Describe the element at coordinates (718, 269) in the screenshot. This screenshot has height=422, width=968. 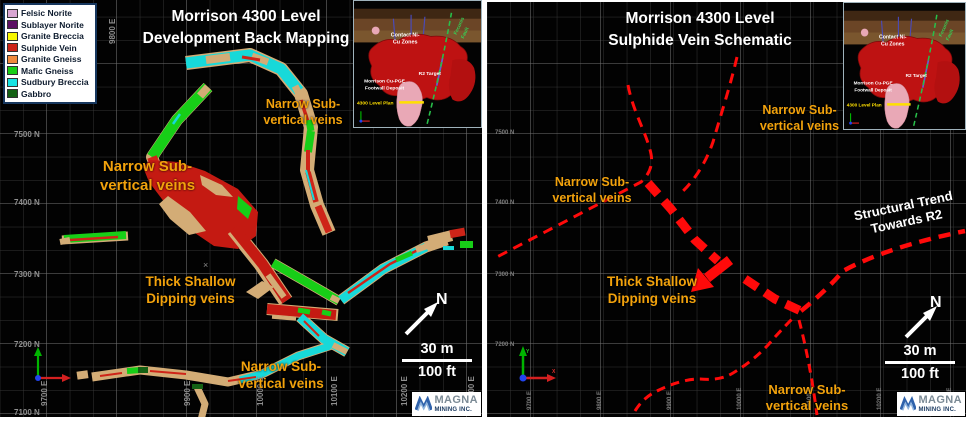
I see `dip-arrow-shaft` at that location.